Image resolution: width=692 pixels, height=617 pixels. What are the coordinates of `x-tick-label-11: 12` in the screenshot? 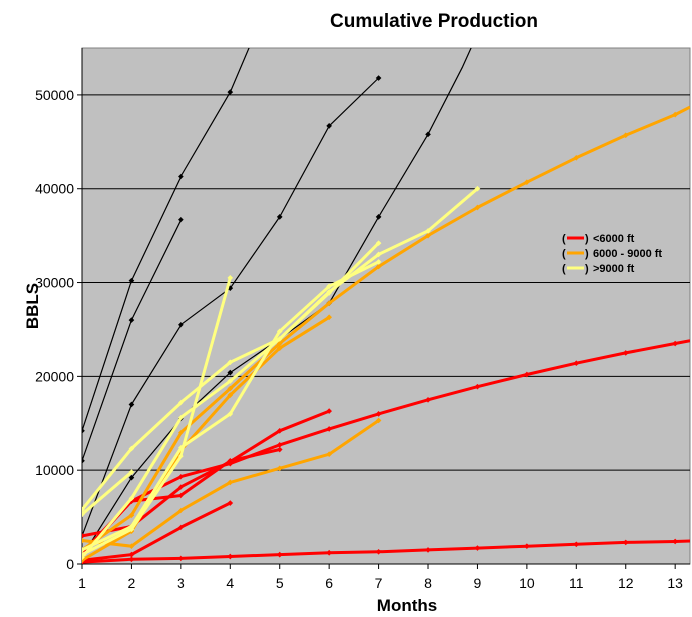 It's located at (626, 583).